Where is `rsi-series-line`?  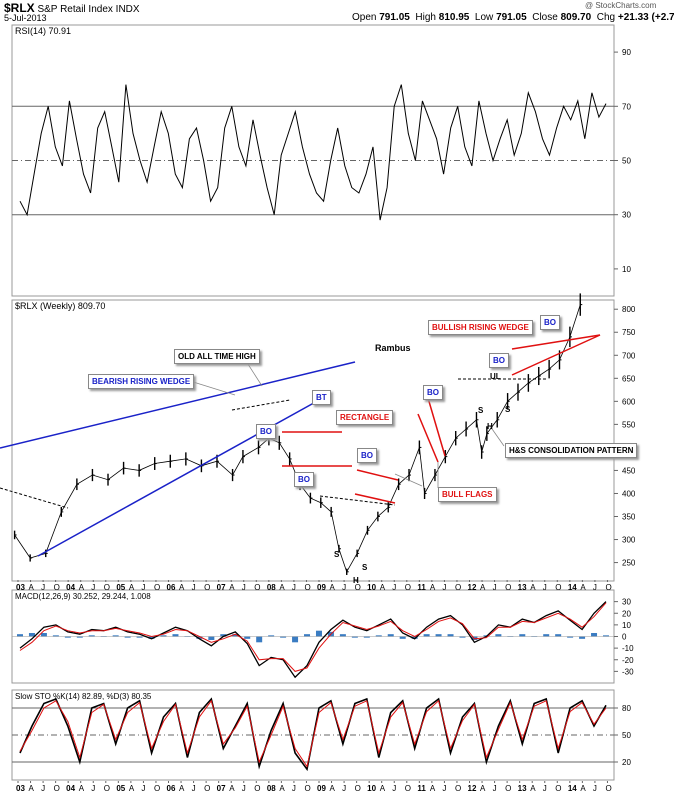
rsi-series-line is located at coordinates (313, 152).